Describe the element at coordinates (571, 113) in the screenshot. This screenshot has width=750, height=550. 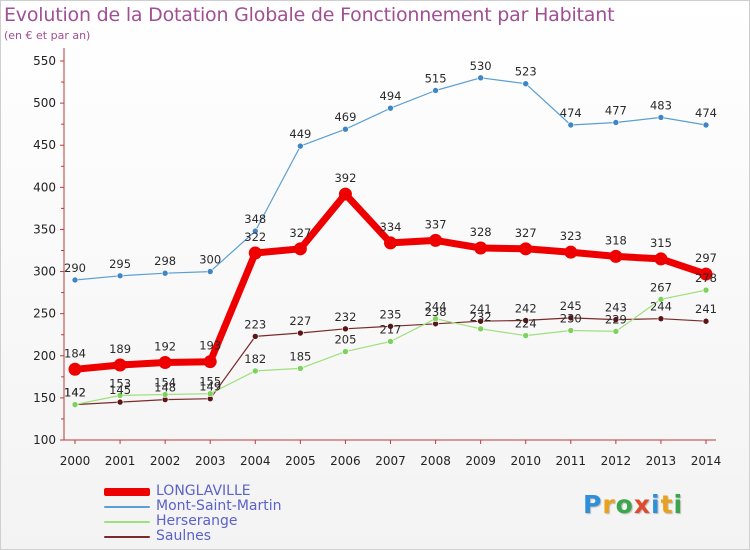
I see `data-label-mont-saint-martin: 474` at that location.